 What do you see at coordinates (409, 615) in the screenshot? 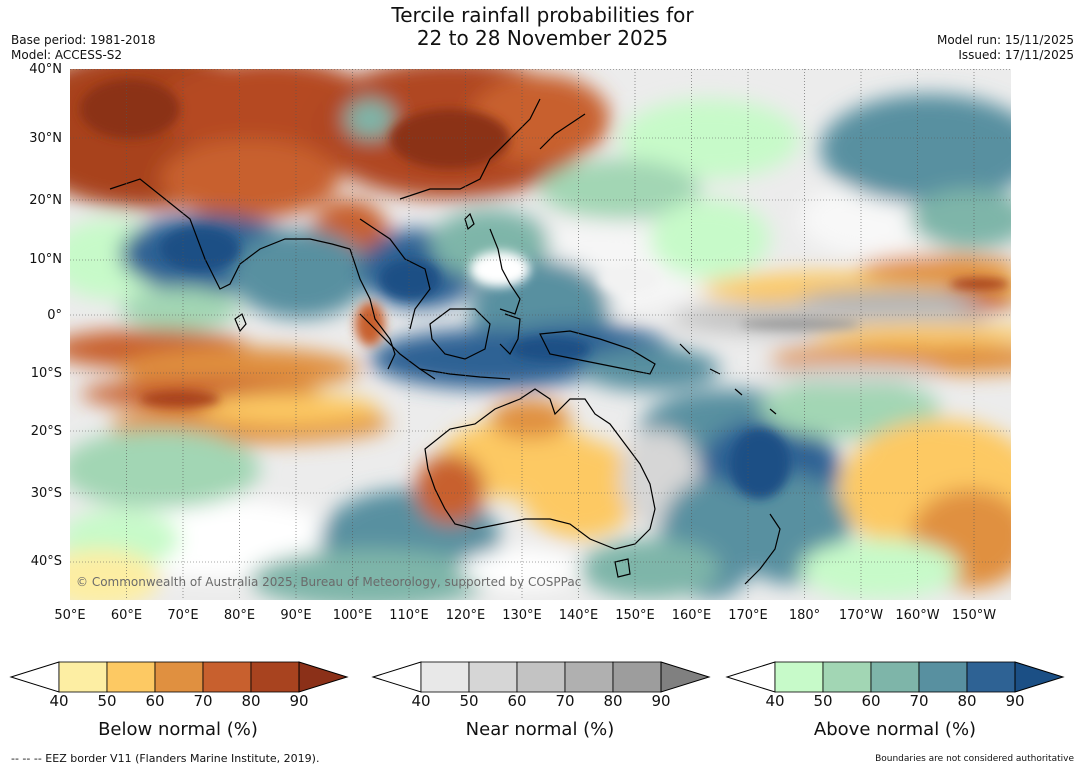
I see `longitude-label: 110°E` at bounding box center [409, 615].